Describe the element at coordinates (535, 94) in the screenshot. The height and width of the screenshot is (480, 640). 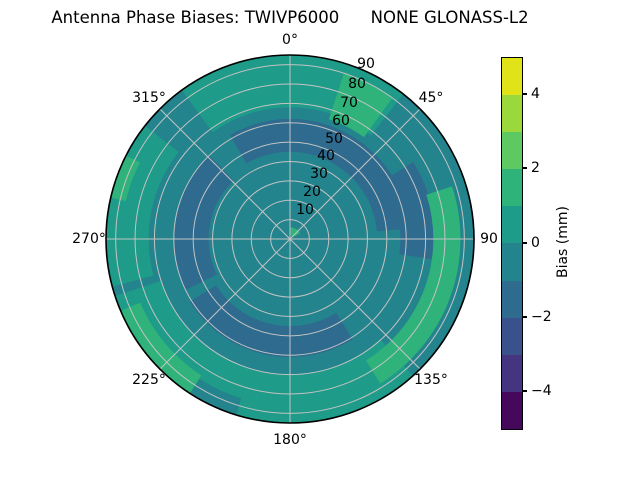
I see `colorbar-tick-label: 4` at that location.